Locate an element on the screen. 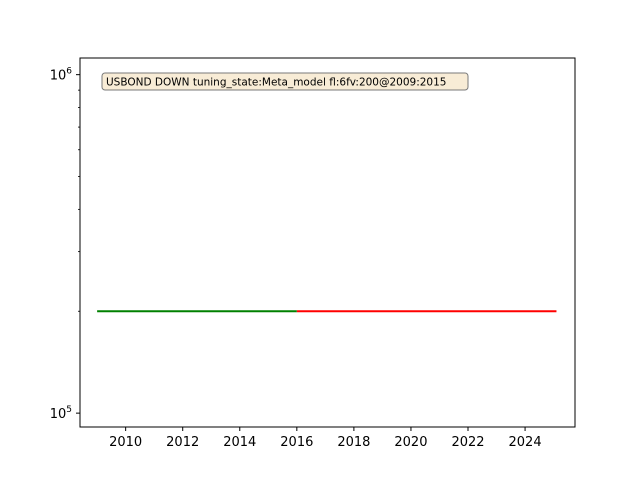  y-tick-label: 10⁶ is located at coordinates (61, 75).